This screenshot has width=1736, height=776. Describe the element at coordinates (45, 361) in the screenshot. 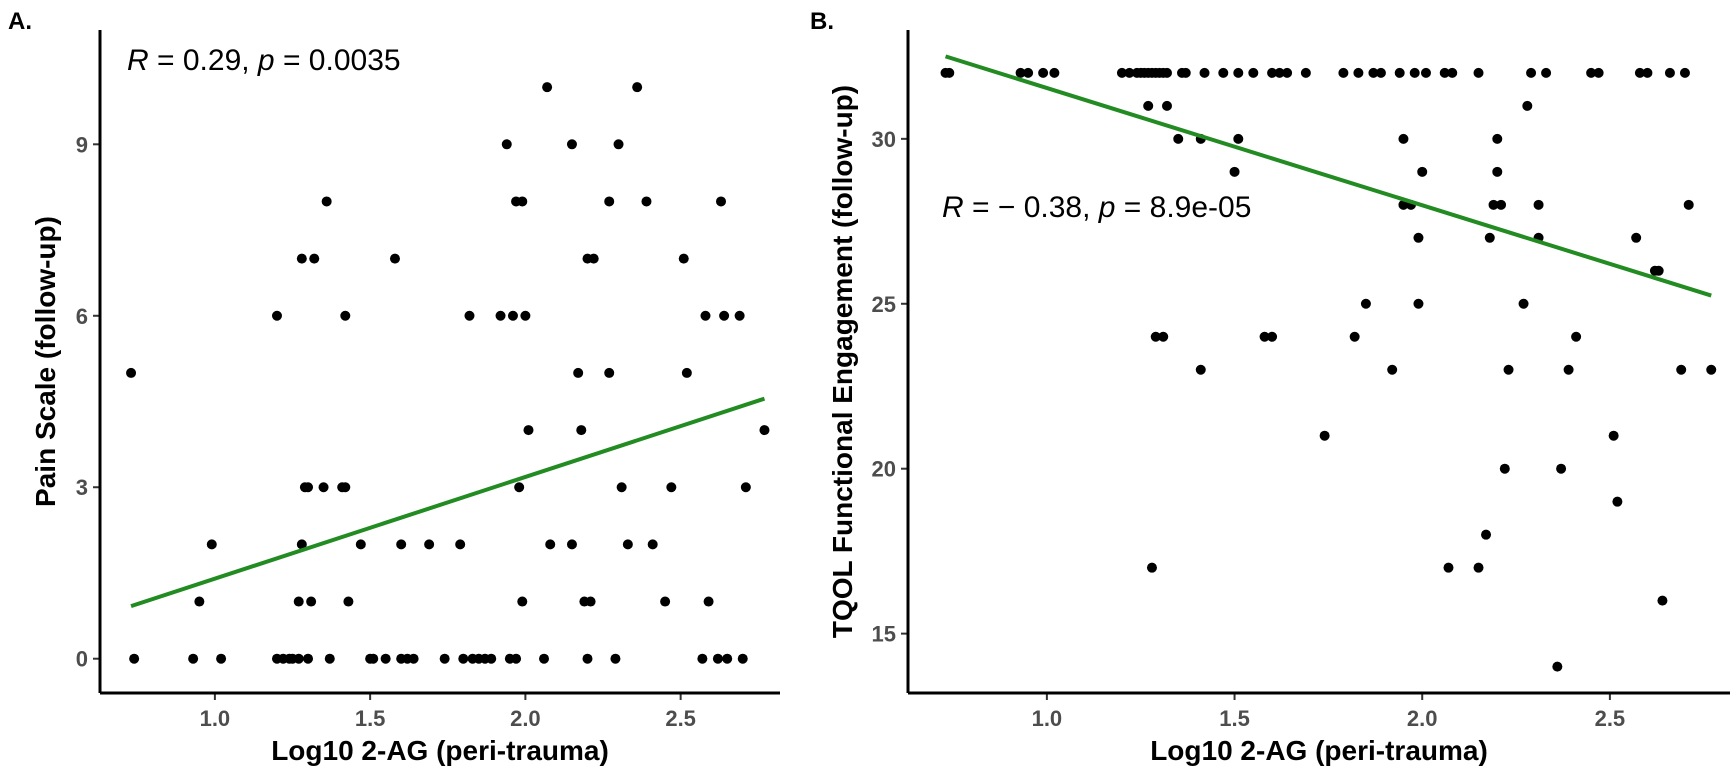

I see `panel-a-y-axis-title: Pain Scale (follow-up)` at that location.